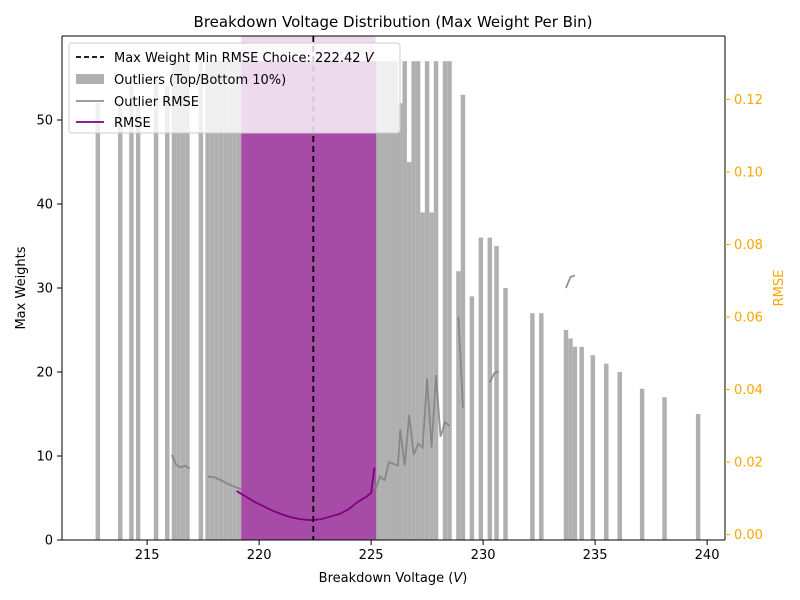  What do you see at coordinates (748, 100) in the screenshot?
I see `right-y-tick-label: 0.12` at bounding box center [748, 100].